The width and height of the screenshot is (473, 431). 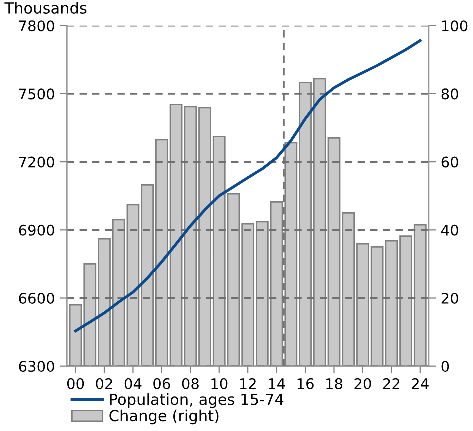 I want to click on legend-label: Population, ages 15-74, so click(x=197, y=401).